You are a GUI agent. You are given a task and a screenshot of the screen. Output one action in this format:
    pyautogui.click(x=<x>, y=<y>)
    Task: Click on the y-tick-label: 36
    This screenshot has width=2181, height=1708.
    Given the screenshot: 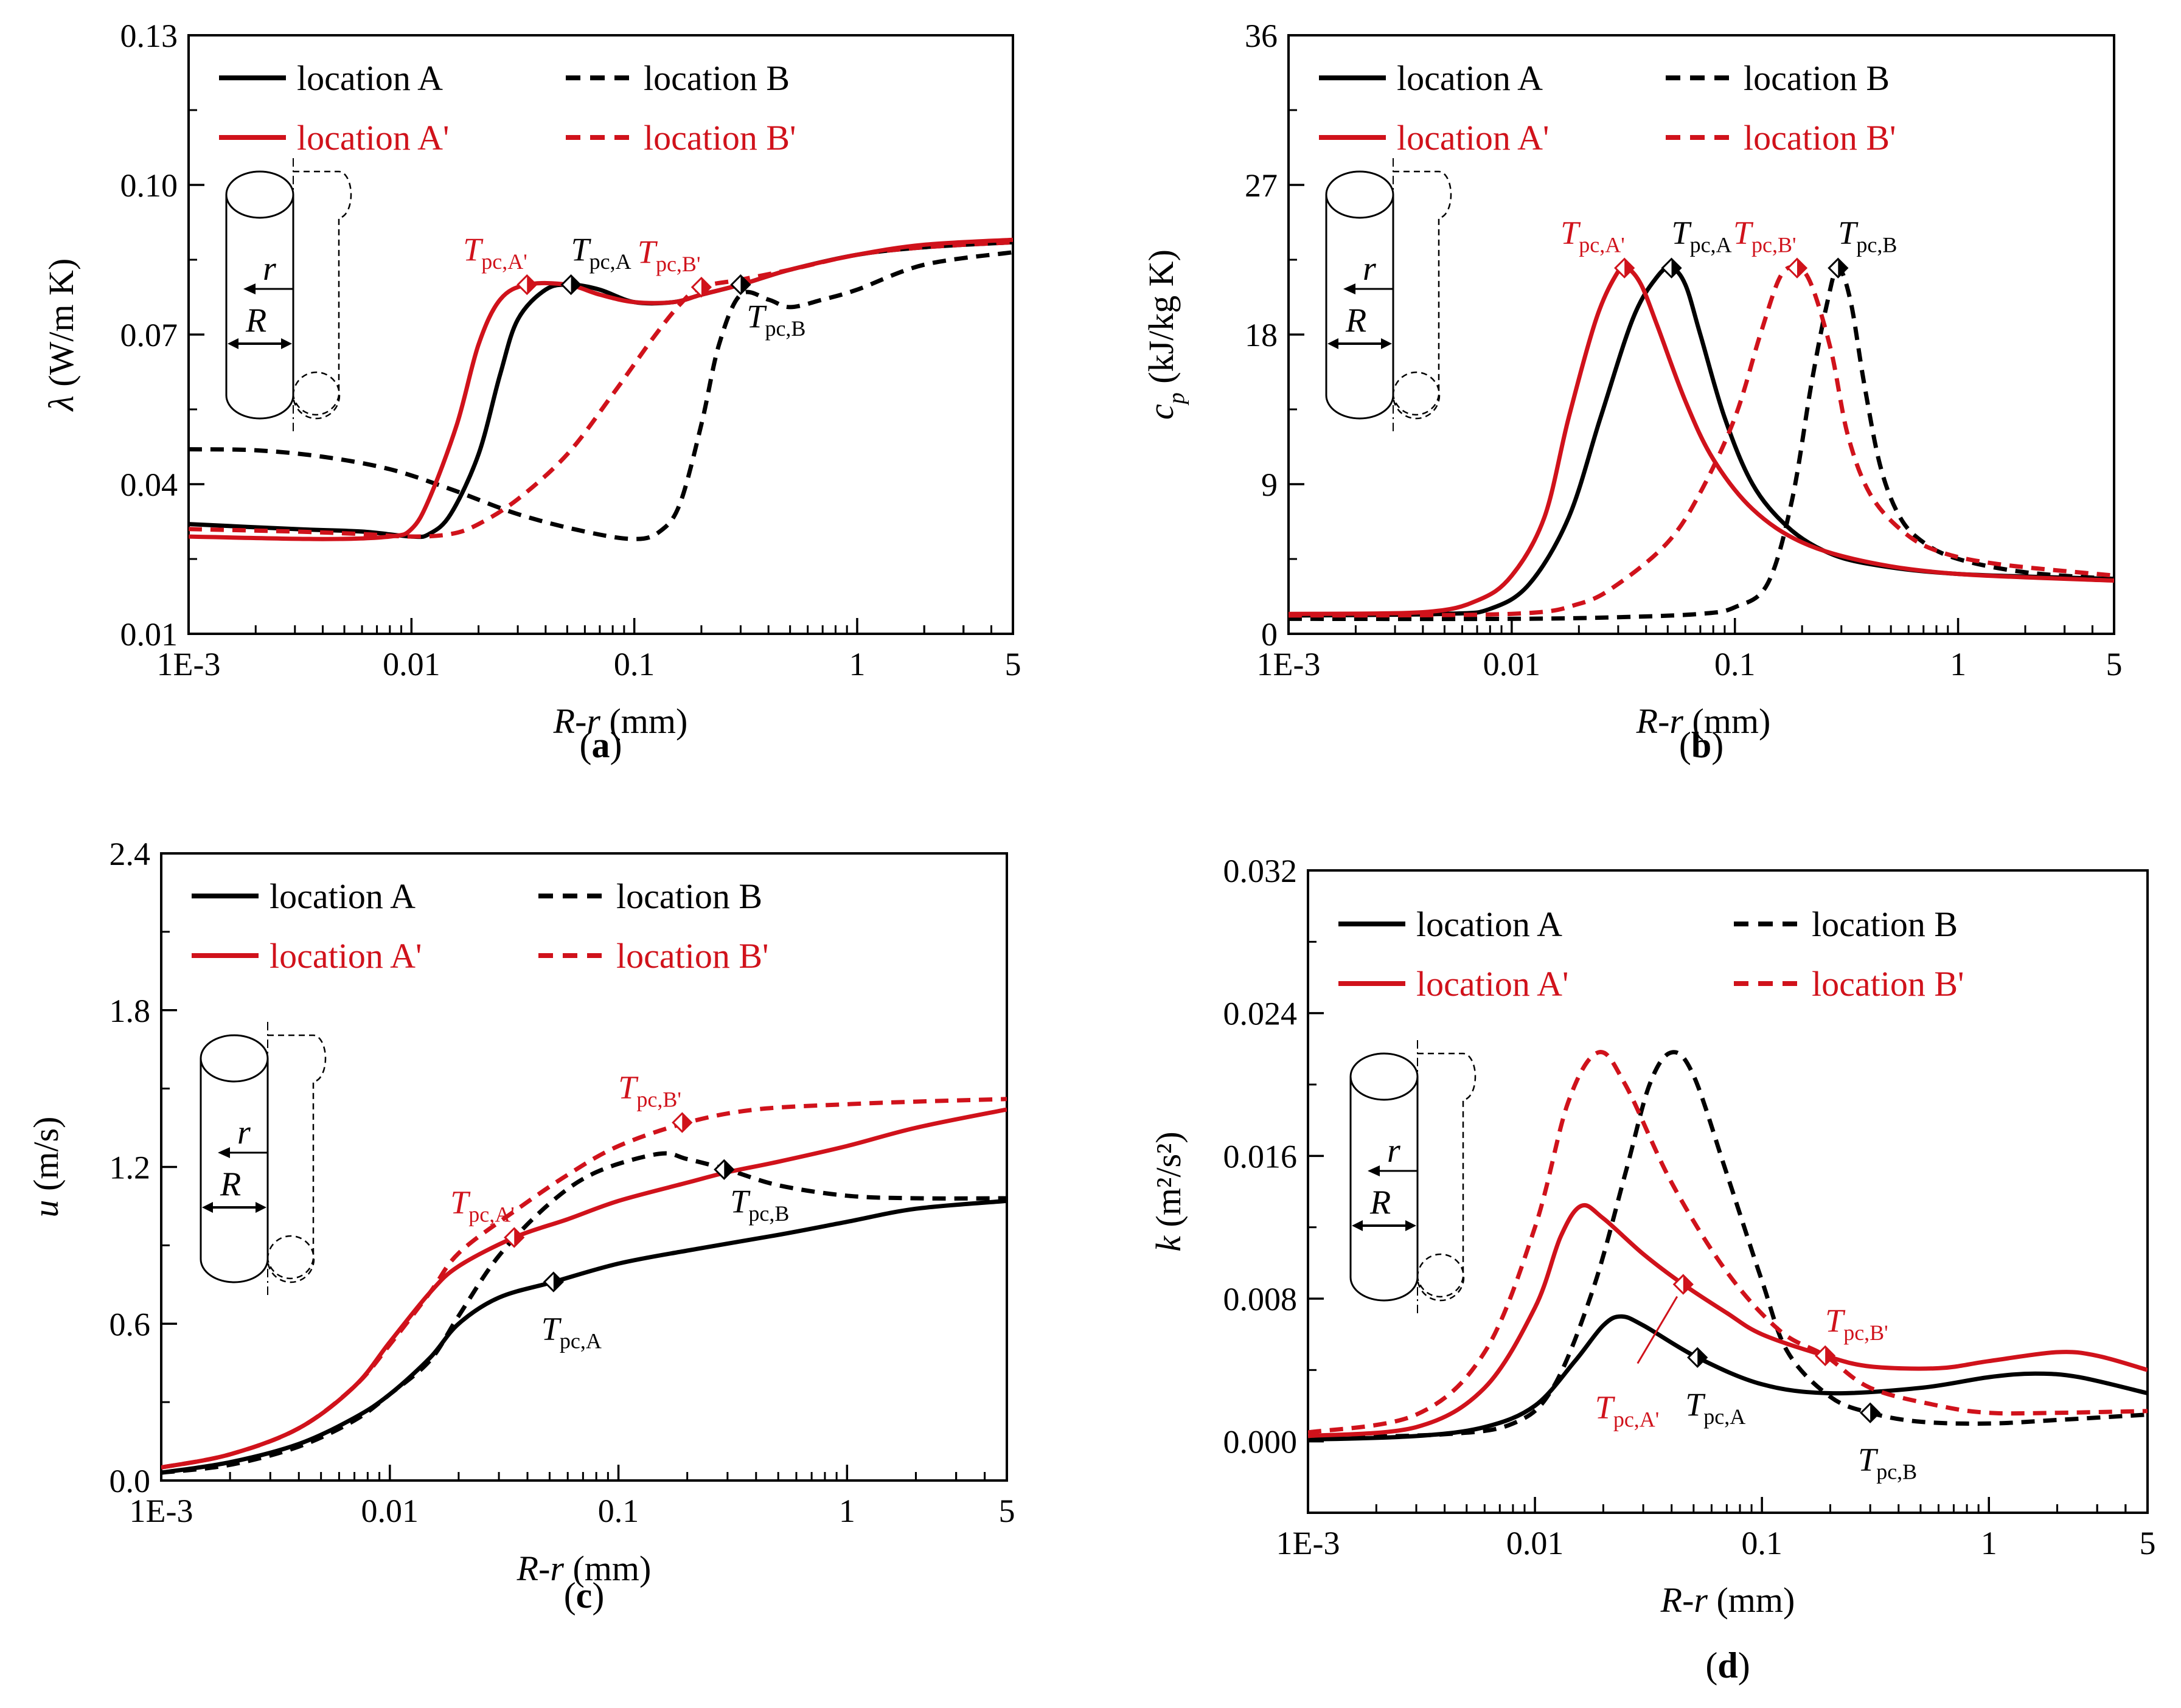 What is the action you would take?
    pyautogui.click(x=1261, y=36)
    